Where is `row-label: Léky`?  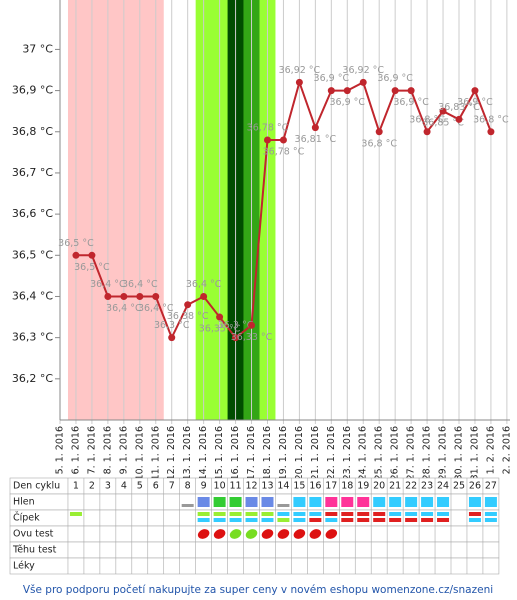
row-label: Léky is located at coordinates (24, 566).